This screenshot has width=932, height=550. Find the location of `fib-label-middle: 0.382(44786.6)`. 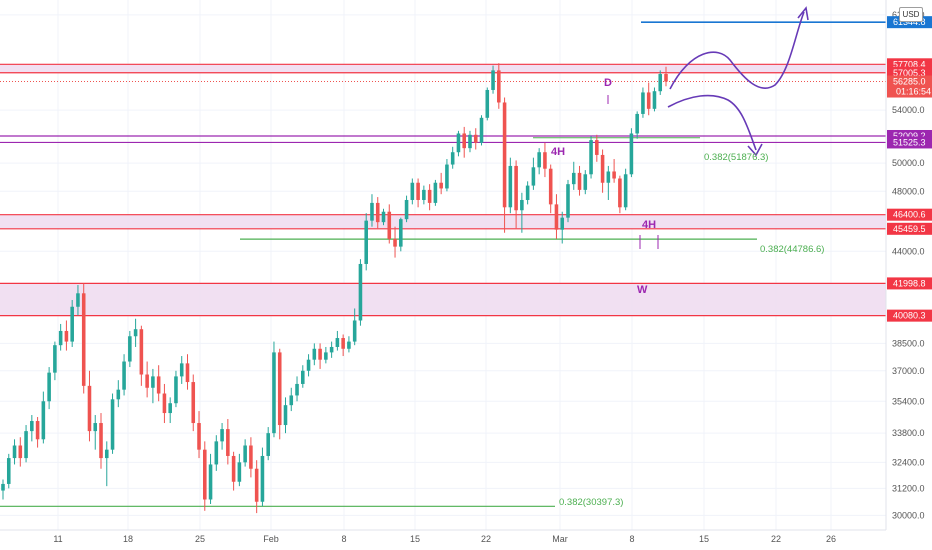

fib-label-middle: 0.382(44786.6) is located at coordinates (792, 249).